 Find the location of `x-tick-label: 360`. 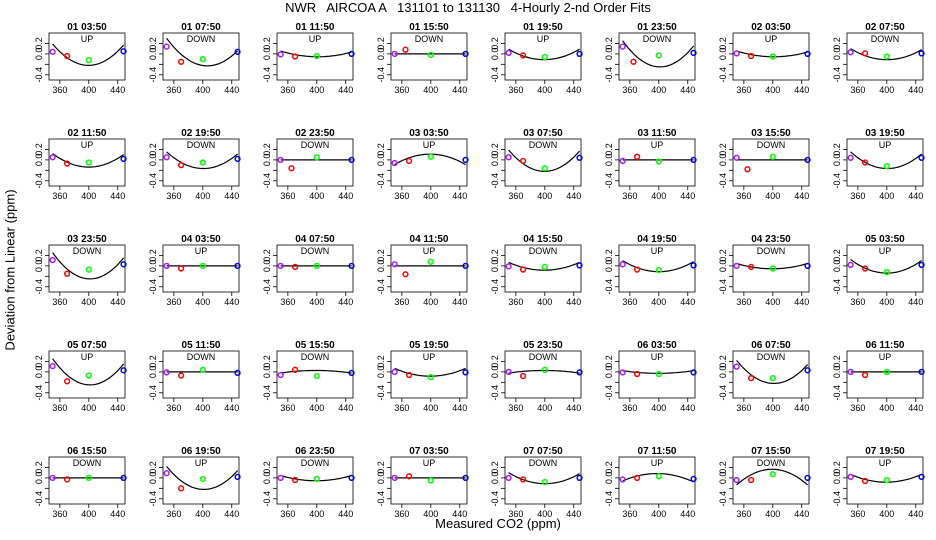

x-tick-label: 360 is located at coordinates (287, 514).